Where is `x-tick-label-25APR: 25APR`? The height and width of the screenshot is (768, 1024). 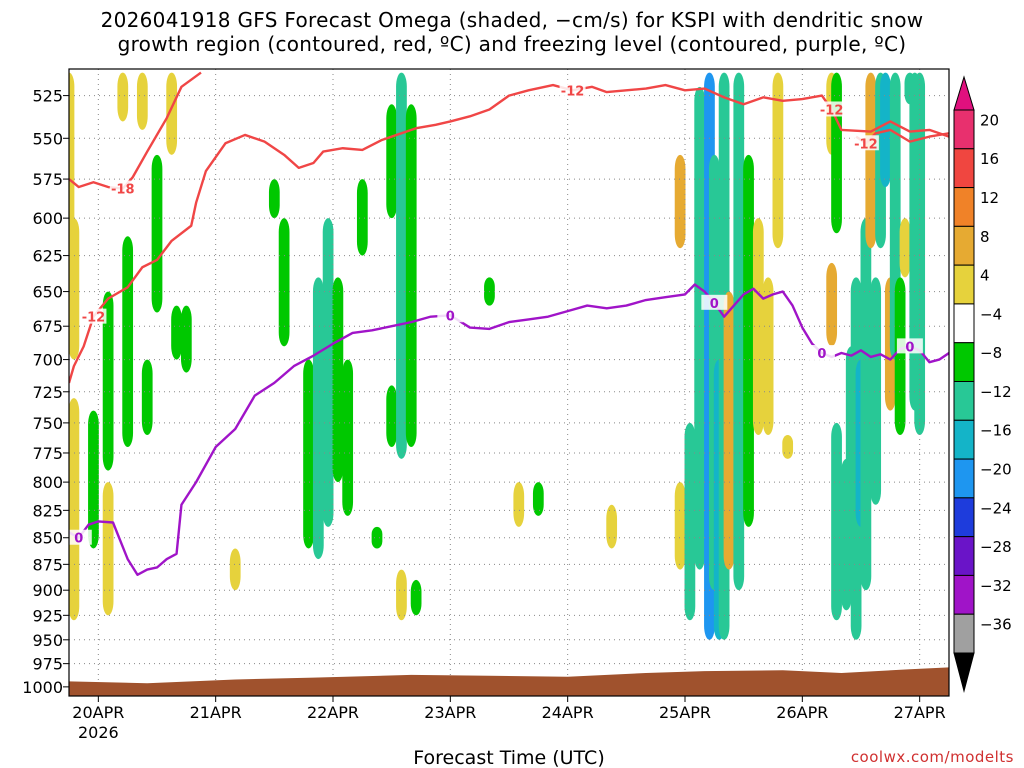
x-tick-label-25APR: 25APR is located at coordinates (685, 712).